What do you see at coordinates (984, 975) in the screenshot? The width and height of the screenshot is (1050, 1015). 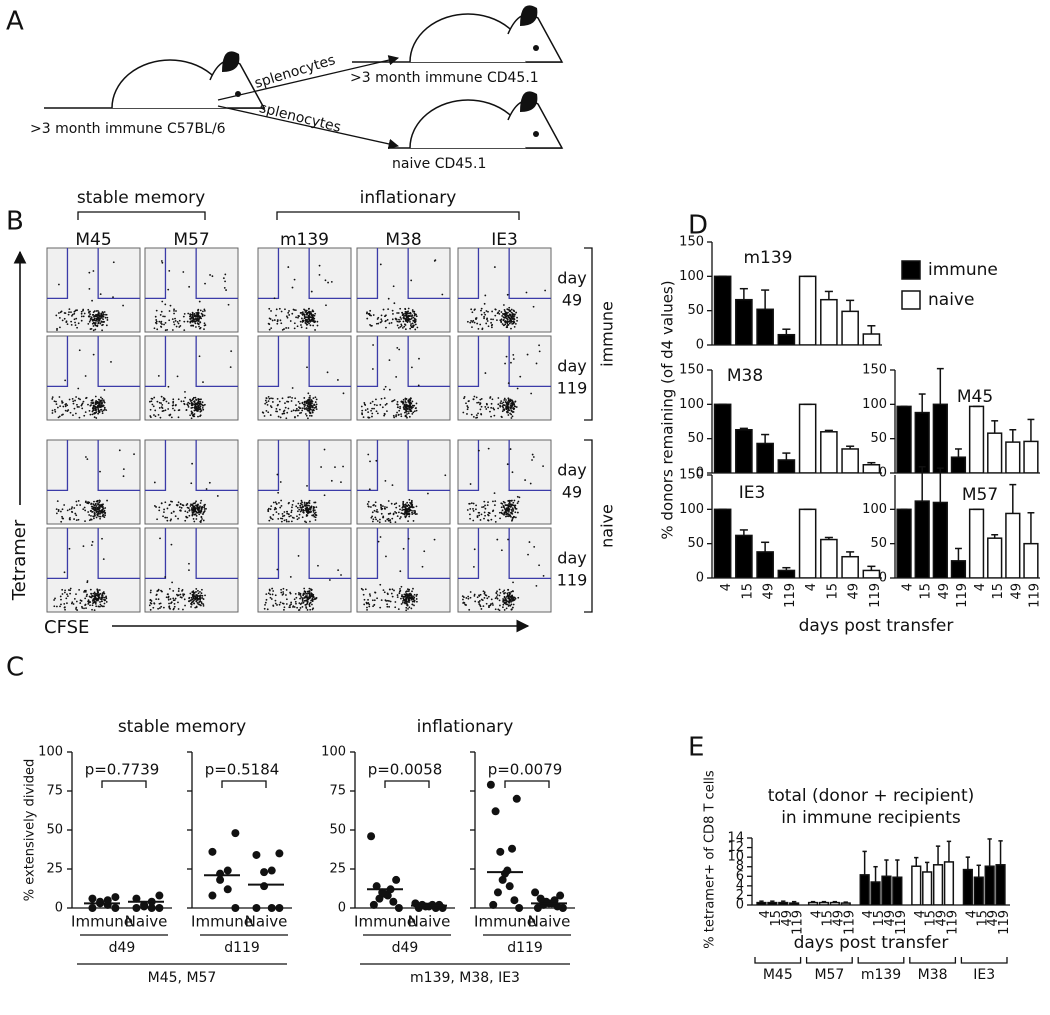 I see `group-label: IE3` at bounding box center [984, 975].